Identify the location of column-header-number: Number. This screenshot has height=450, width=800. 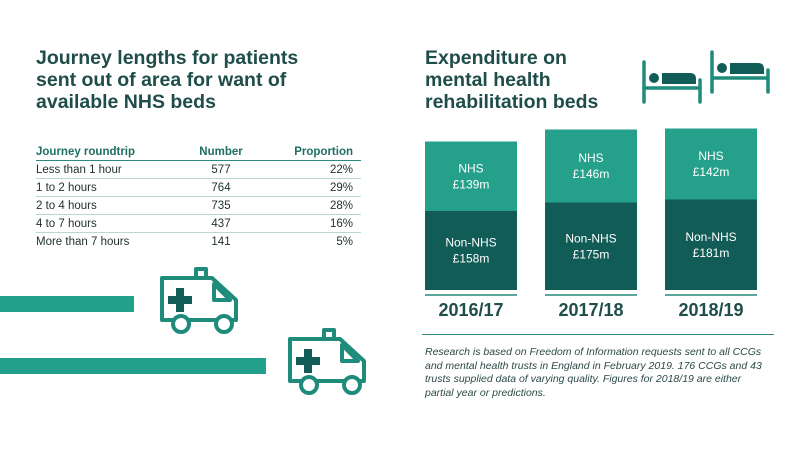
(221, 152).